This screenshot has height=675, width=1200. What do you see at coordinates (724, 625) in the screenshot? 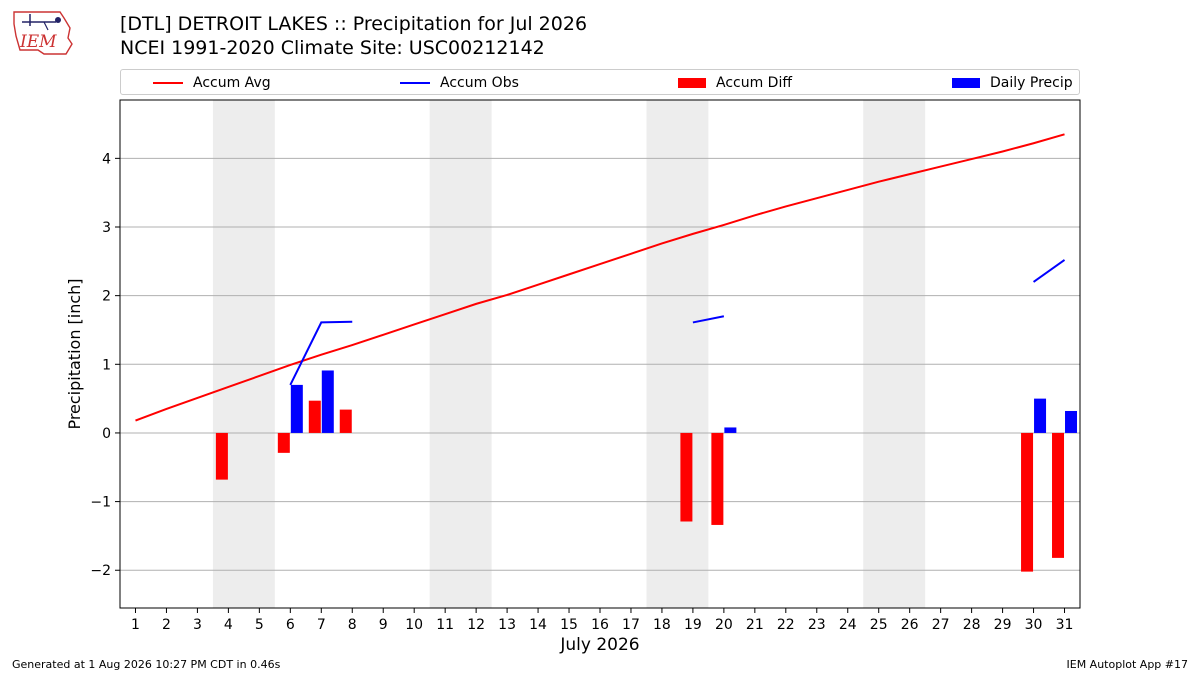
I see `x-tick-label: 20` at bounding box center [724, 625].